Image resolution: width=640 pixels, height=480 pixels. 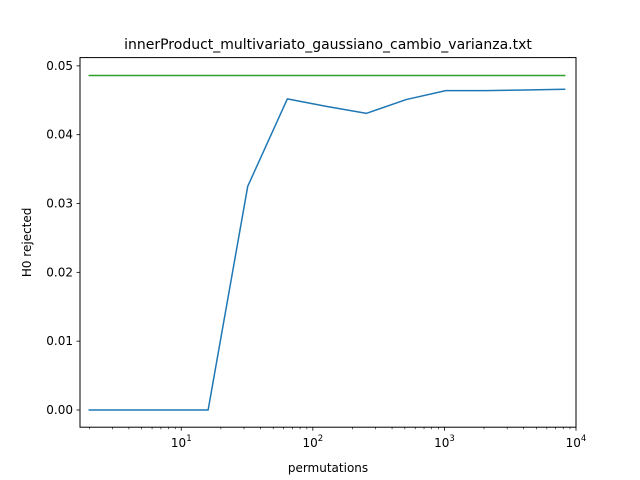 What do you see at coordinates (444, 442) in the screenshot?
I see `x-tick-label-3: 10³` at bounding box center [444, 442].